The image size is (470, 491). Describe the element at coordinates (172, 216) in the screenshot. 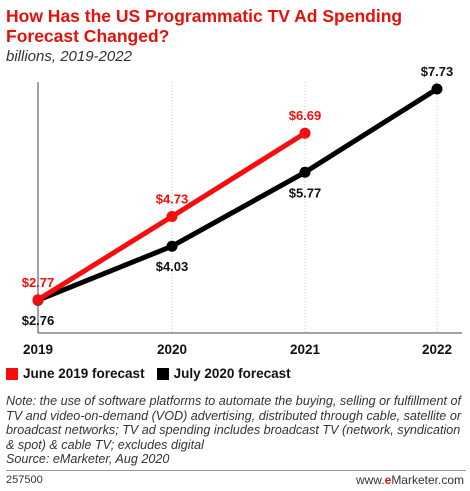

I see `point-0-2020` at that location.